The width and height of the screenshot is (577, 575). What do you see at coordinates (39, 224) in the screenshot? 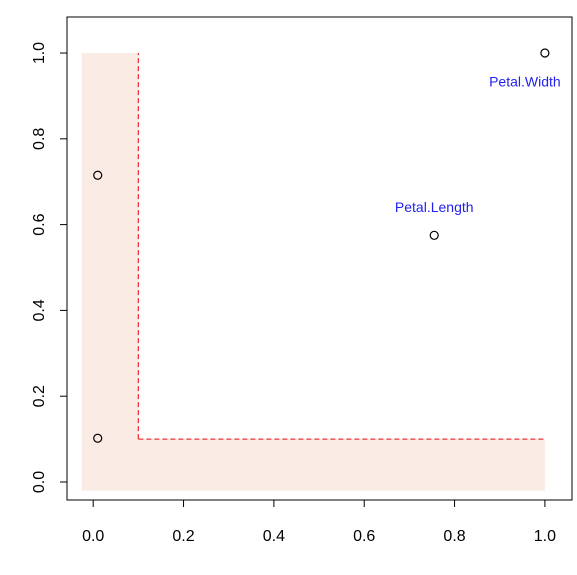
I see `y-tick-label: 0.6` at bounding box center [39, 224].